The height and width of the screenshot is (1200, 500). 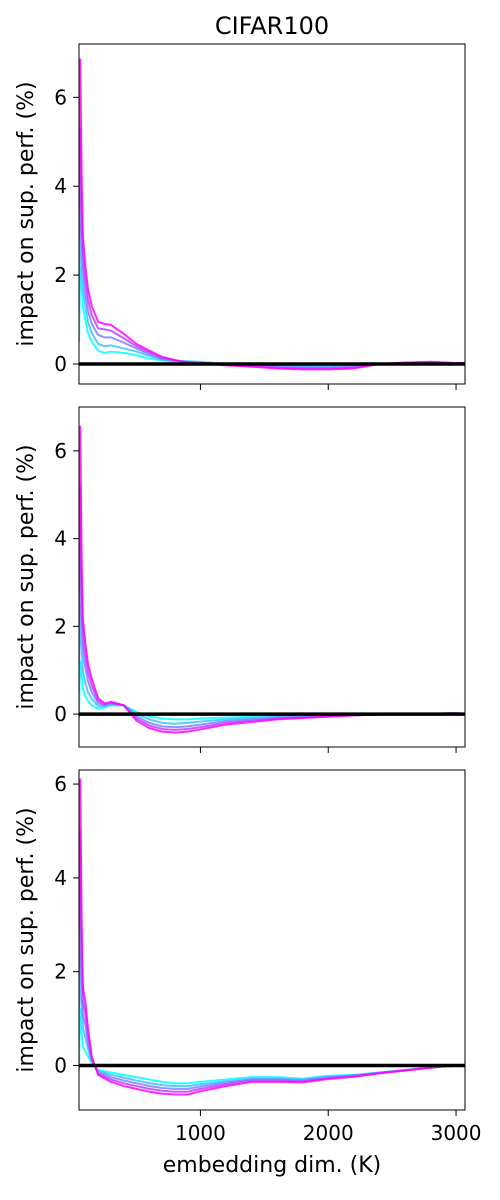 What do you see at coordinates (328, 1133) in the screenshot?
I see `x-tick-label: 2000` at bounding box center [328, 1133].